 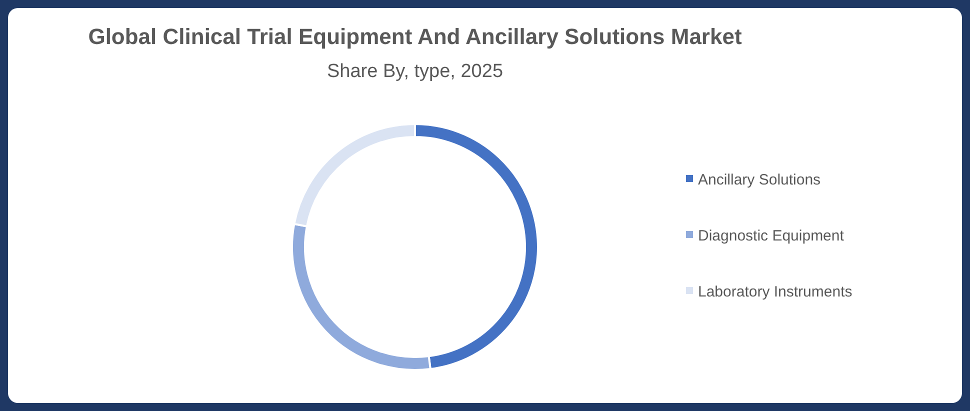 What do you see at coordinates (771, 235) in the screenshot?
I see `legend-label: Diagnostic Equipment` at bounding box center [771, 235].